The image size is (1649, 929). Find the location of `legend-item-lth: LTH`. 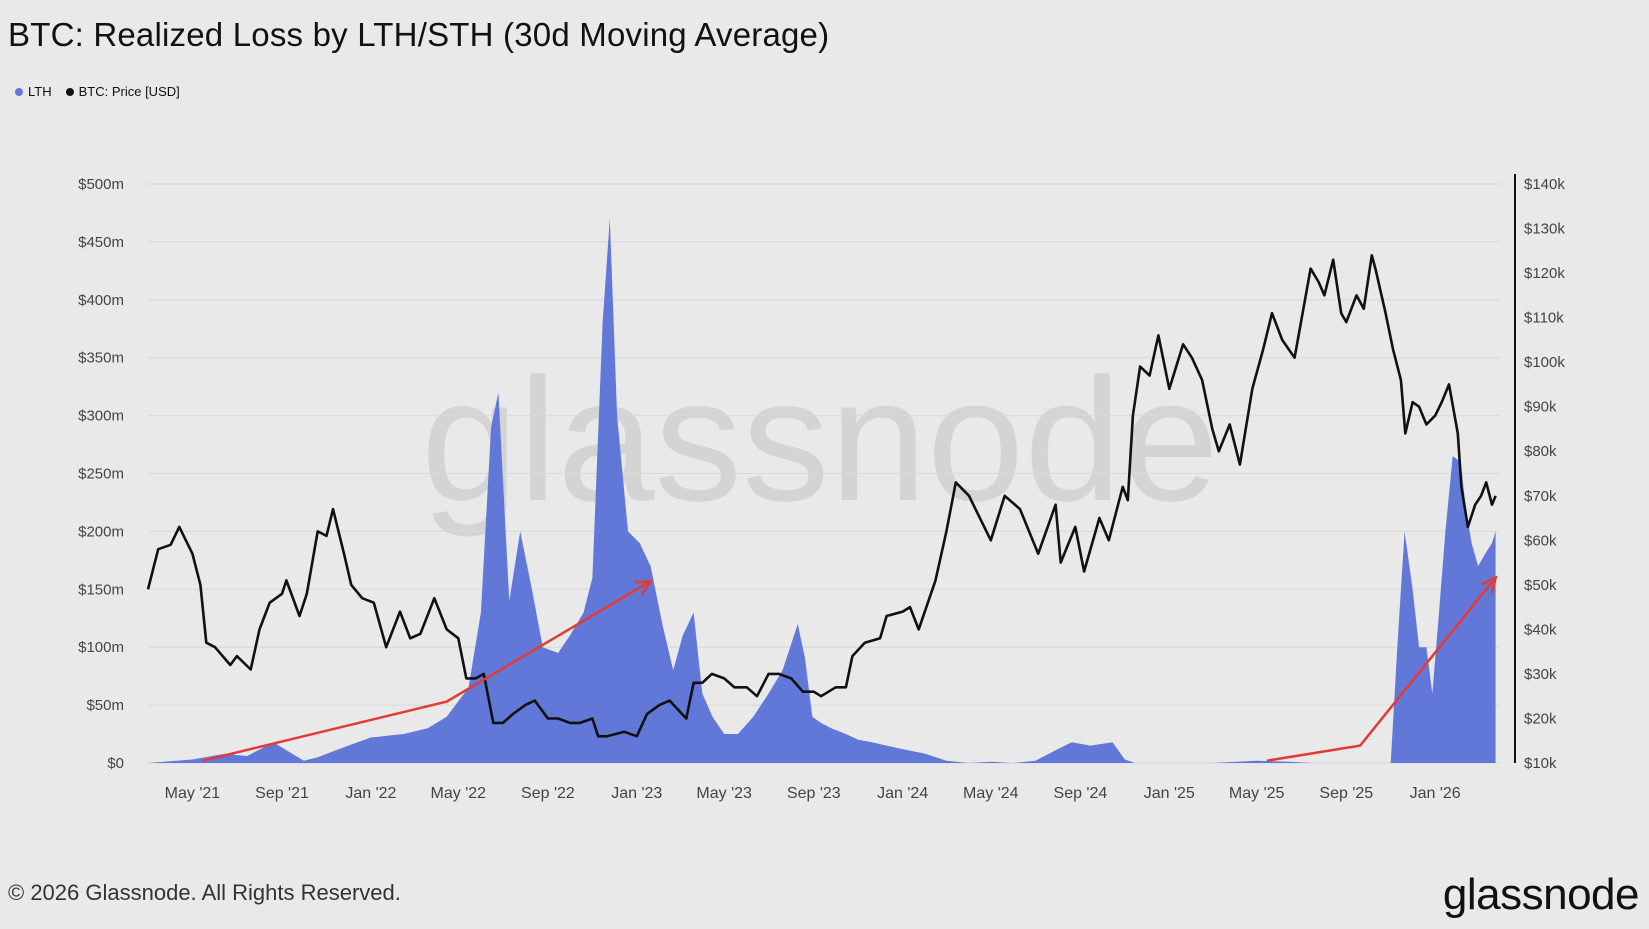

legend-item-lth: LTH is located at coordinates (33, 91).